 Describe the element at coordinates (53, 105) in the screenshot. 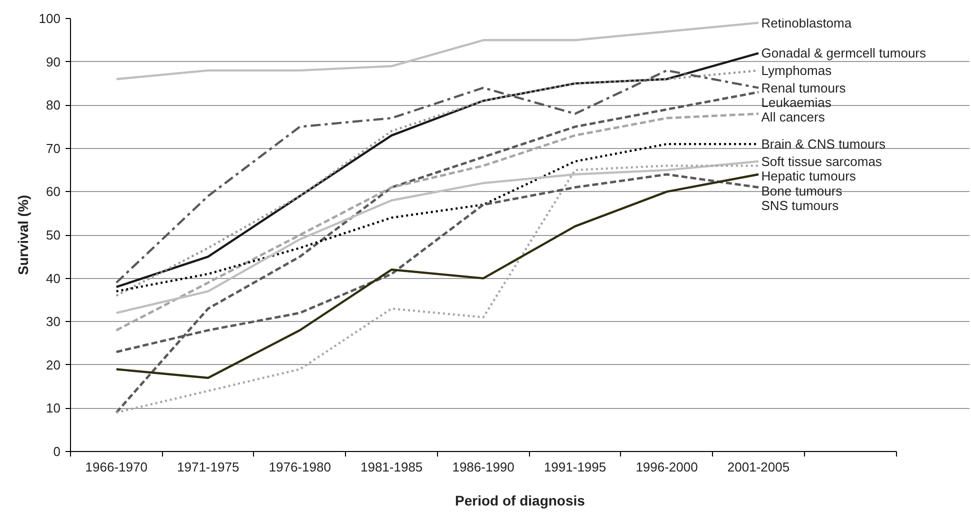

I see `y-tick-label: 80` at that location.